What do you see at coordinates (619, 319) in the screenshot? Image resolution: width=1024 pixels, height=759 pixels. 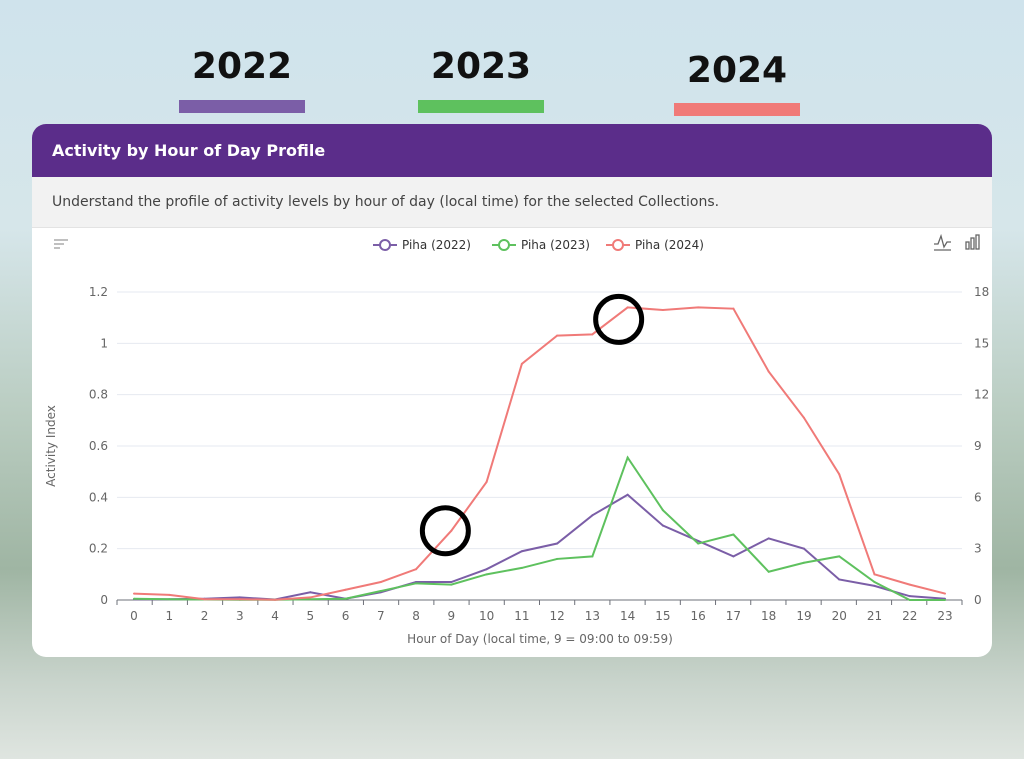 I see `annotation-circle` at bounding box center [619, 319].